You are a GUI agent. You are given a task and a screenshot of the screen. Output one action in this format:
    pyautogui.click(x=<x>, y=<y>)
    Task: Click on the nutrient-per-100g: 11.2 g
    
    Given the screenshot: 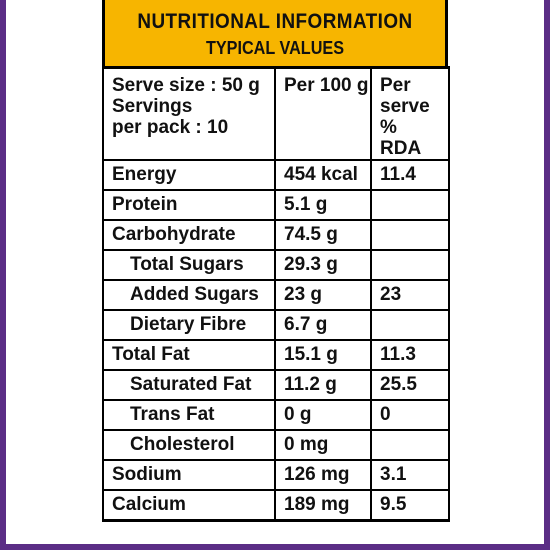 What is the action you would take?
    pyautogui.click(x=323, y=385)
    